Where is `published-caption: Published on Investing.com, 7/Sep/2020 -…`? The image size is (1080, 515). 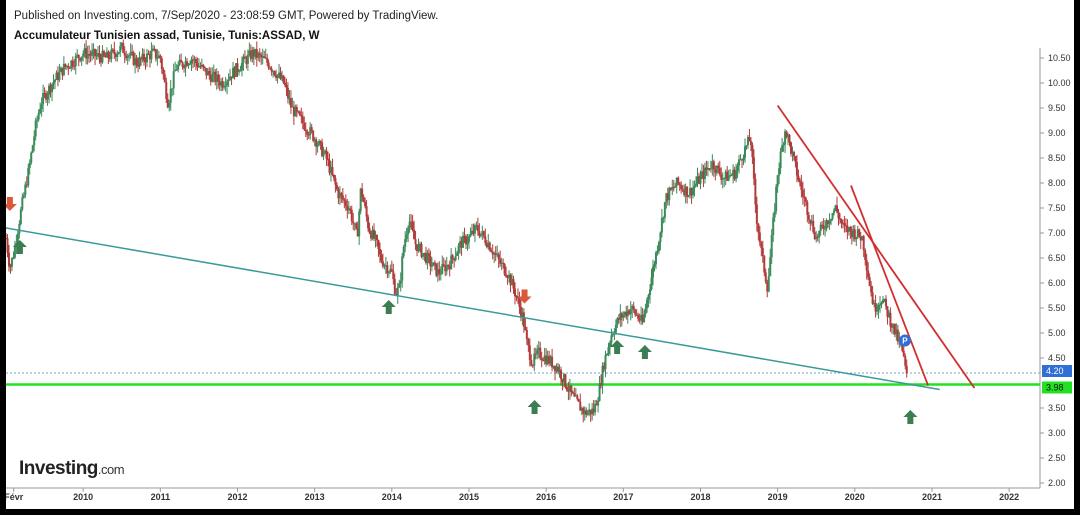 published-caption: Published on Investing.com, 7/Sep/2020 -… is located at coordinates (226, 16).